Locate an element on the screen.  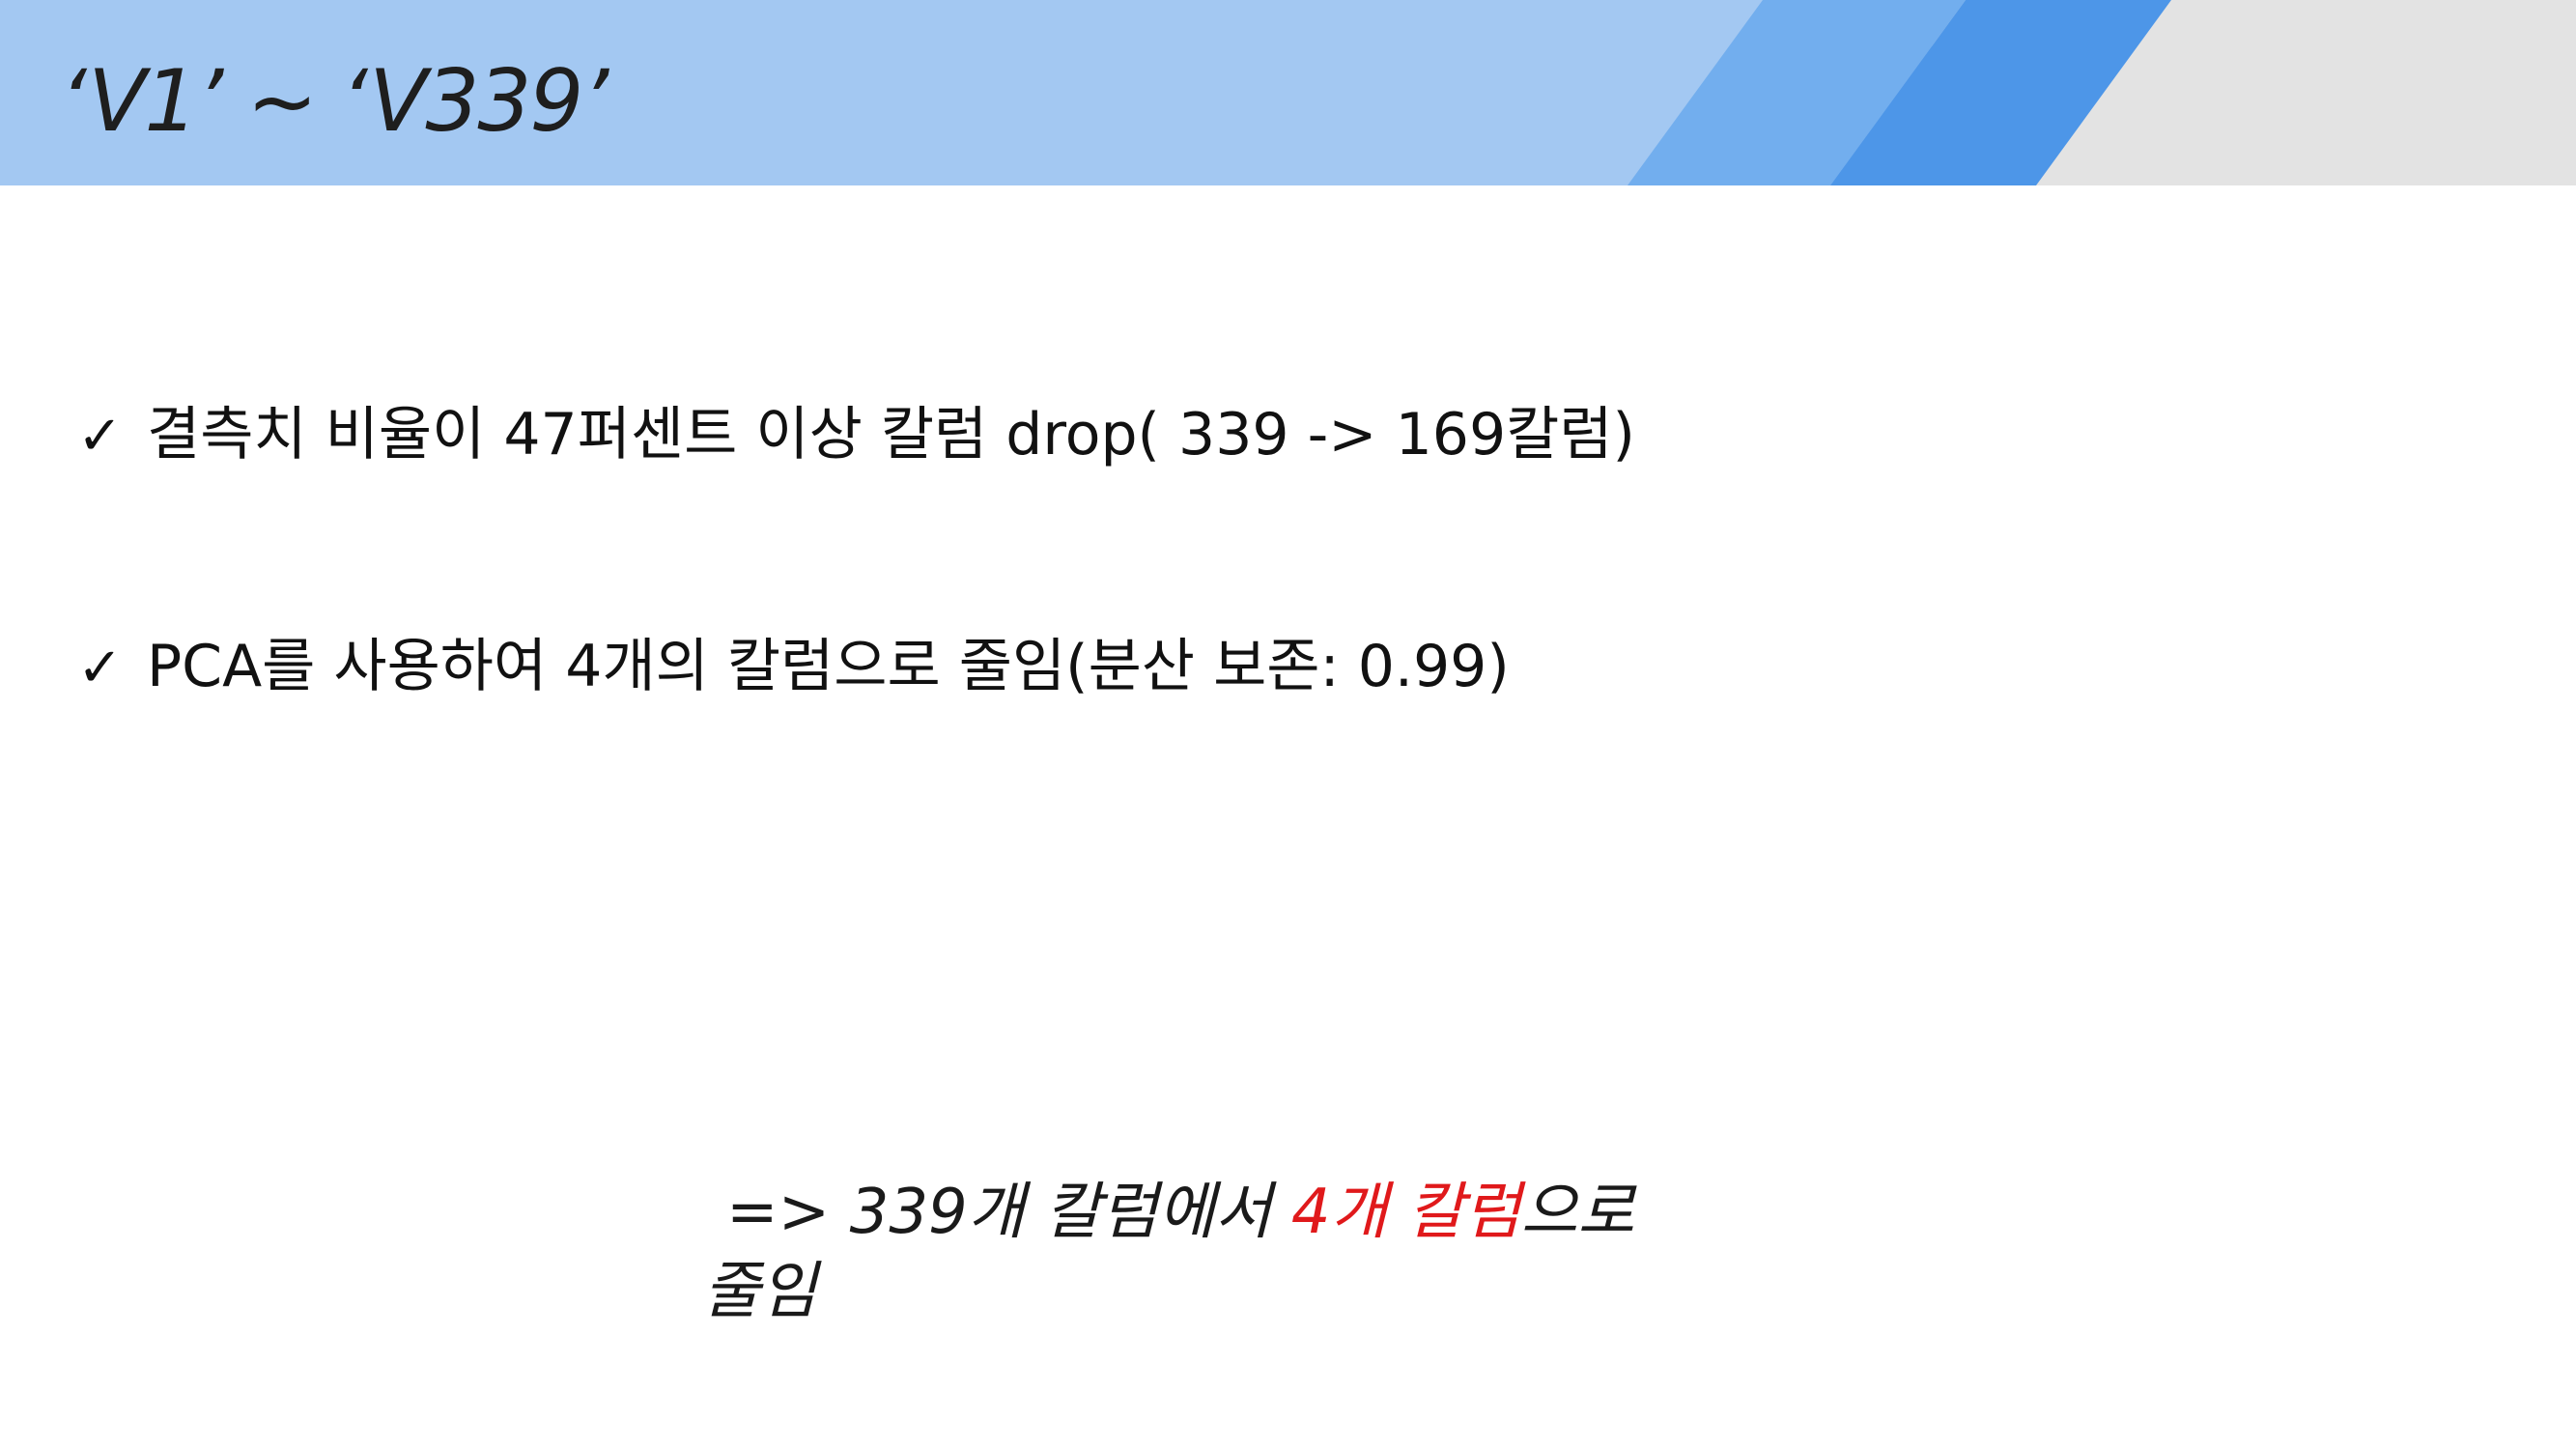
conclusion-text: => 339개 칼럼에서 4개 칼럼으로 줄임 is located at coordinates (1234, 1252).